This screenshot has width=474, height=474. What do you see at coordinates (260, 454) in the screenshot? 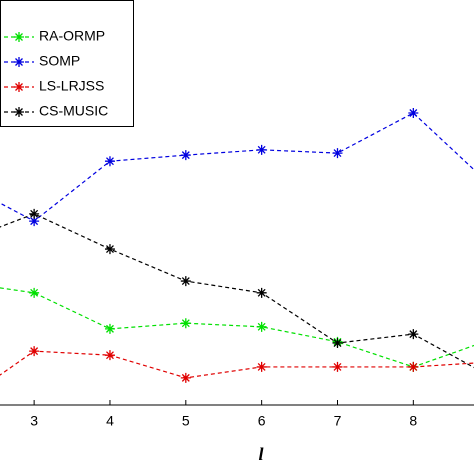
I see `x-axis-label: l` at bounding box center [260, 454].